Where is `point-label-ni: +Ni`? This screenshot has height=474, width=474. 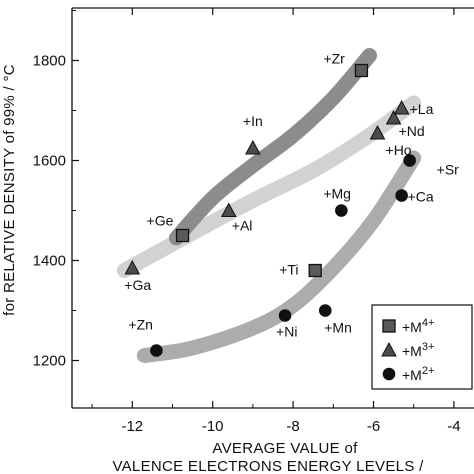 point-label-ni: +Ni is located at coordinates (286, 332).